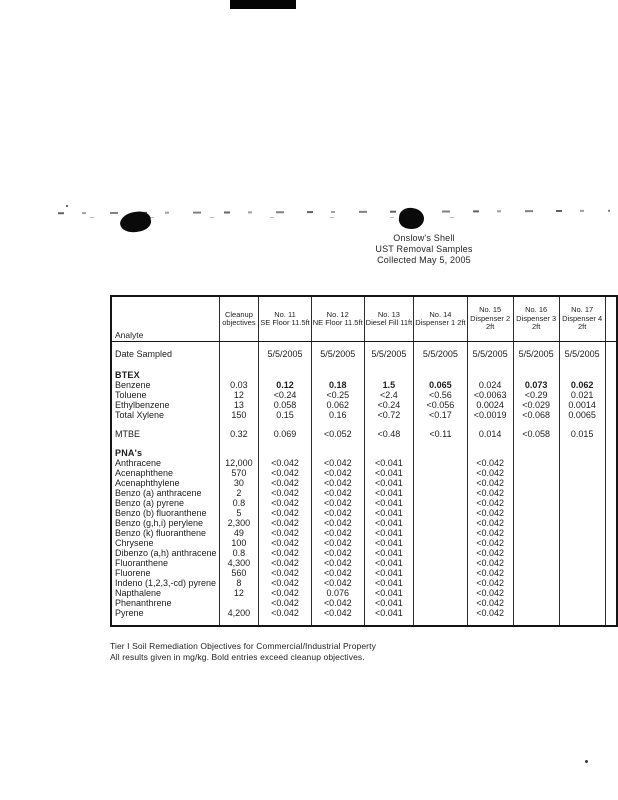  Describe the element at coordinates (337, 415) in the screenshot. I see `value-cell: 0.16` at that location.